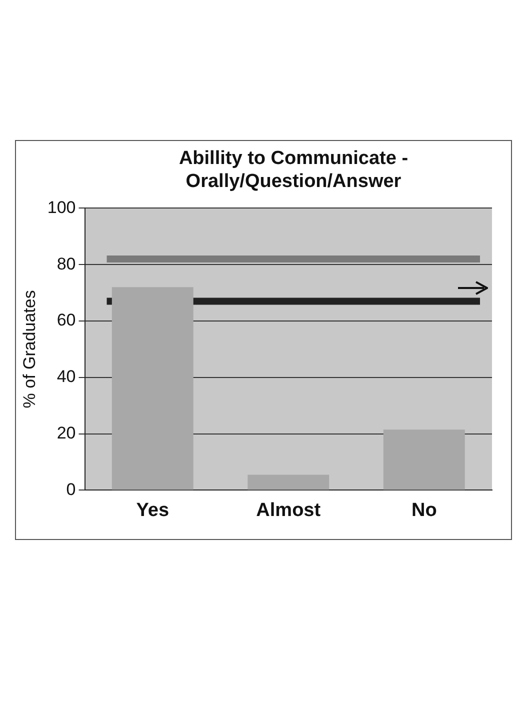  I want to click on y-tick-label: 20, so click(66, 432).